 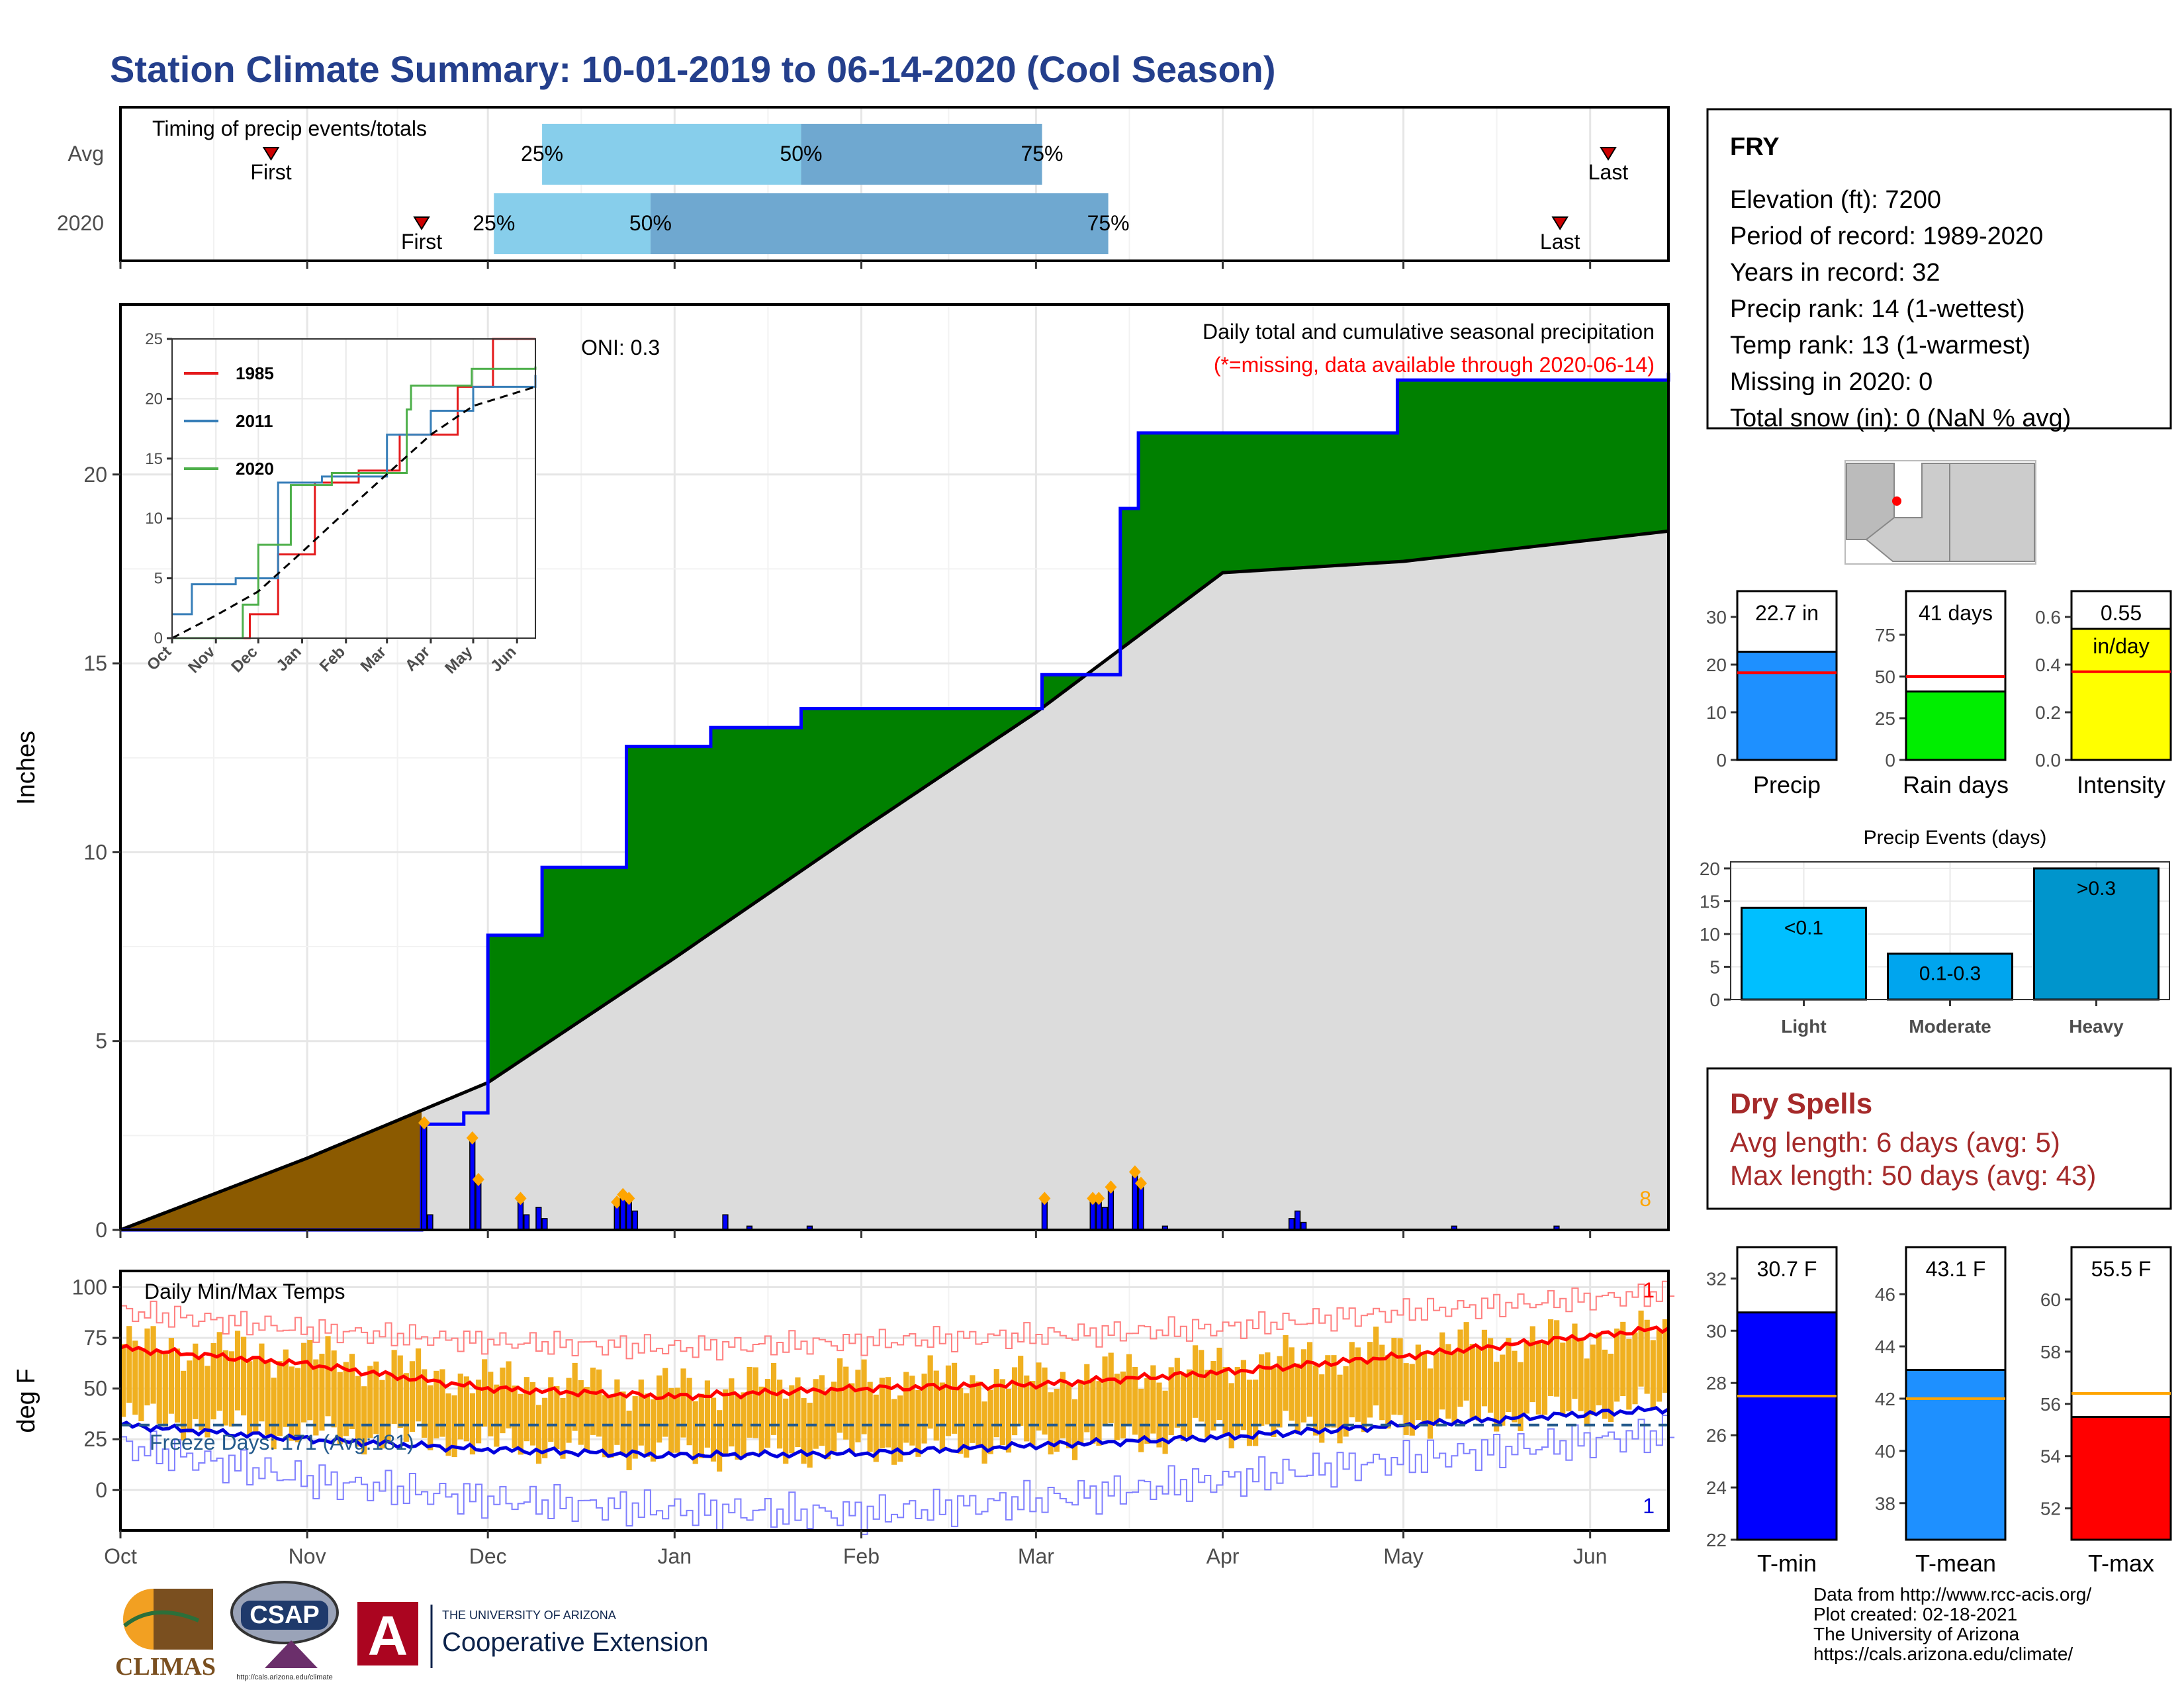 What do you see at coordinates (1649, 1290) in the screenshot?
I see `record-high-count: 1` at bounding box center [1649, 1290].